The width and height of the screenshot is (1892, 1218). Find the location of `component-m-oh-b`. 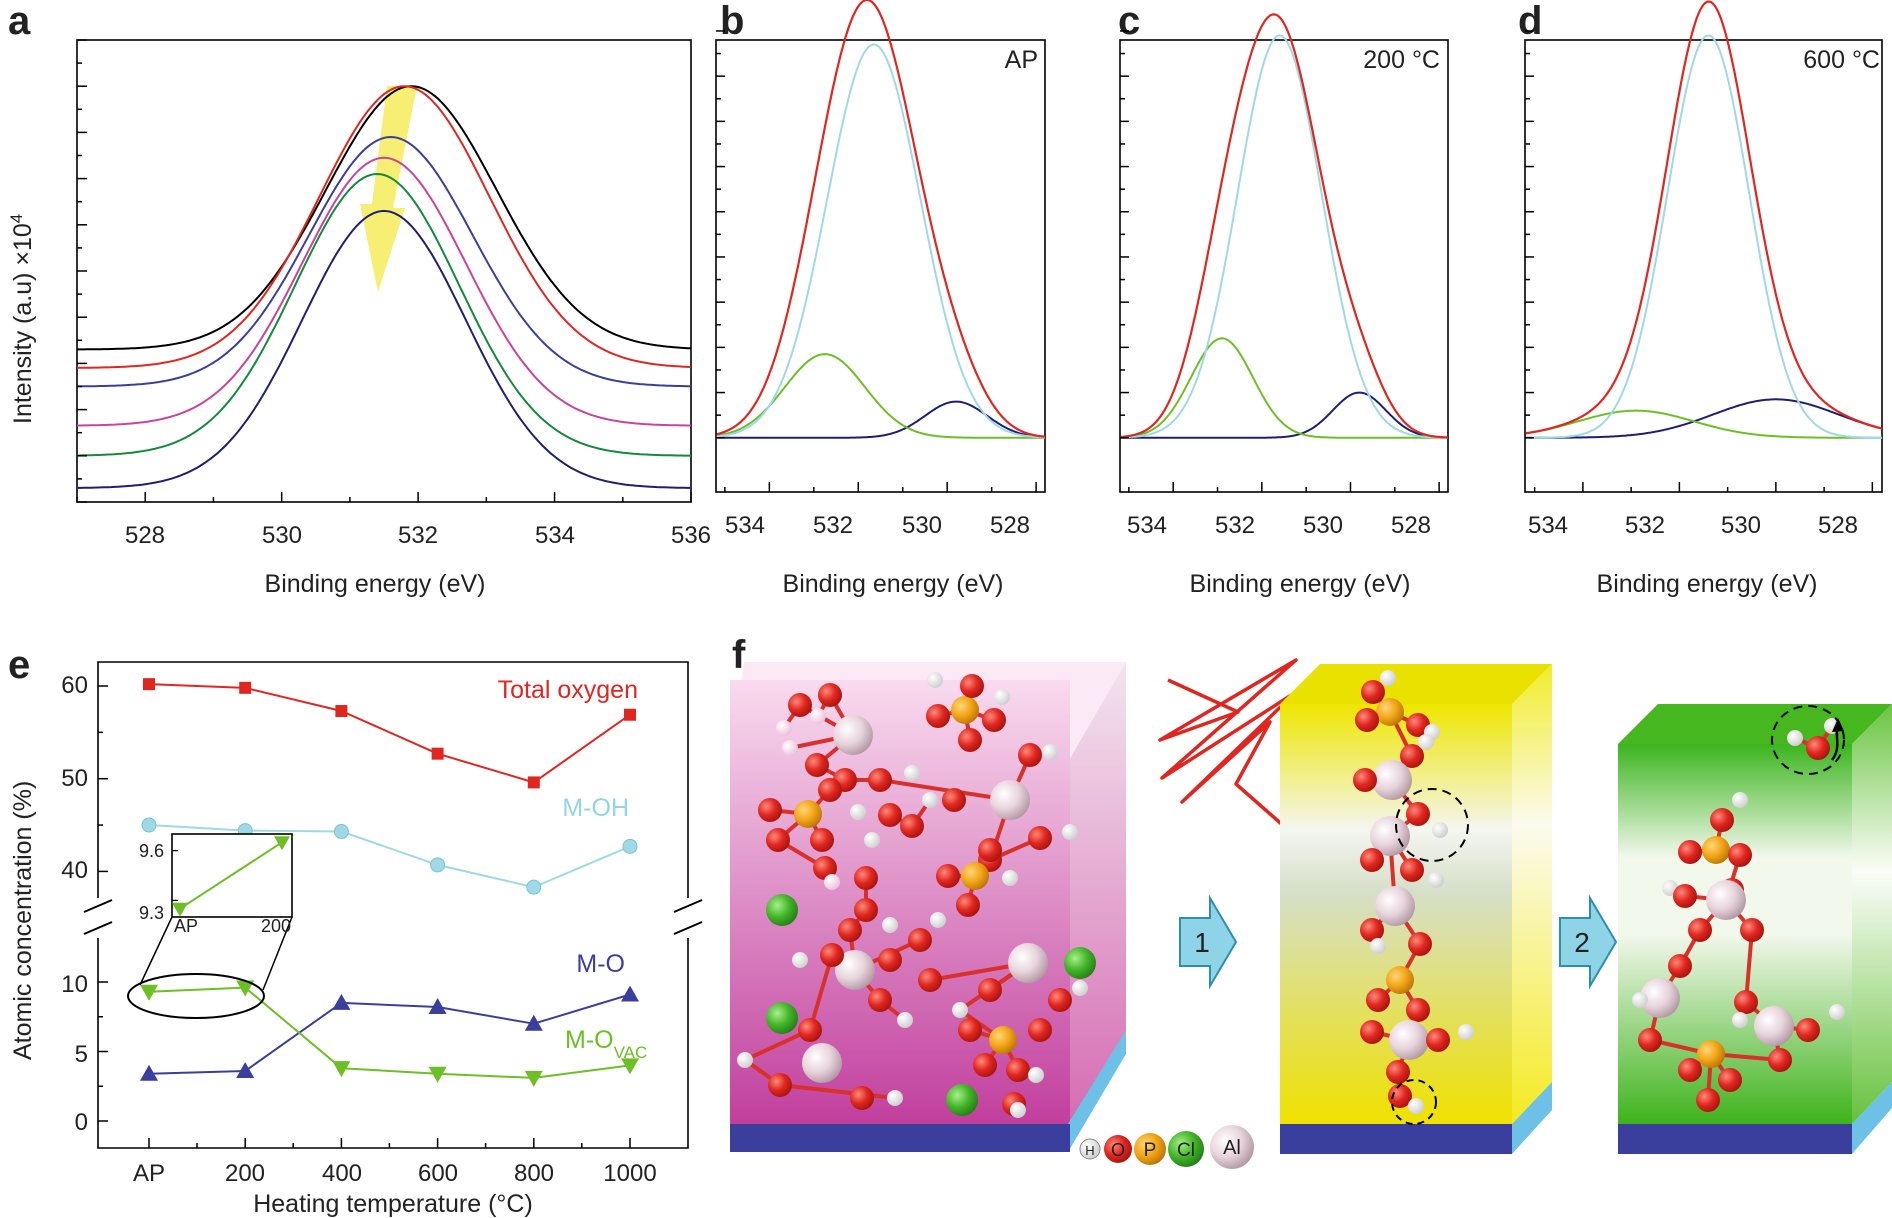

component-m-oh-b is located at coordinates (881, 241).